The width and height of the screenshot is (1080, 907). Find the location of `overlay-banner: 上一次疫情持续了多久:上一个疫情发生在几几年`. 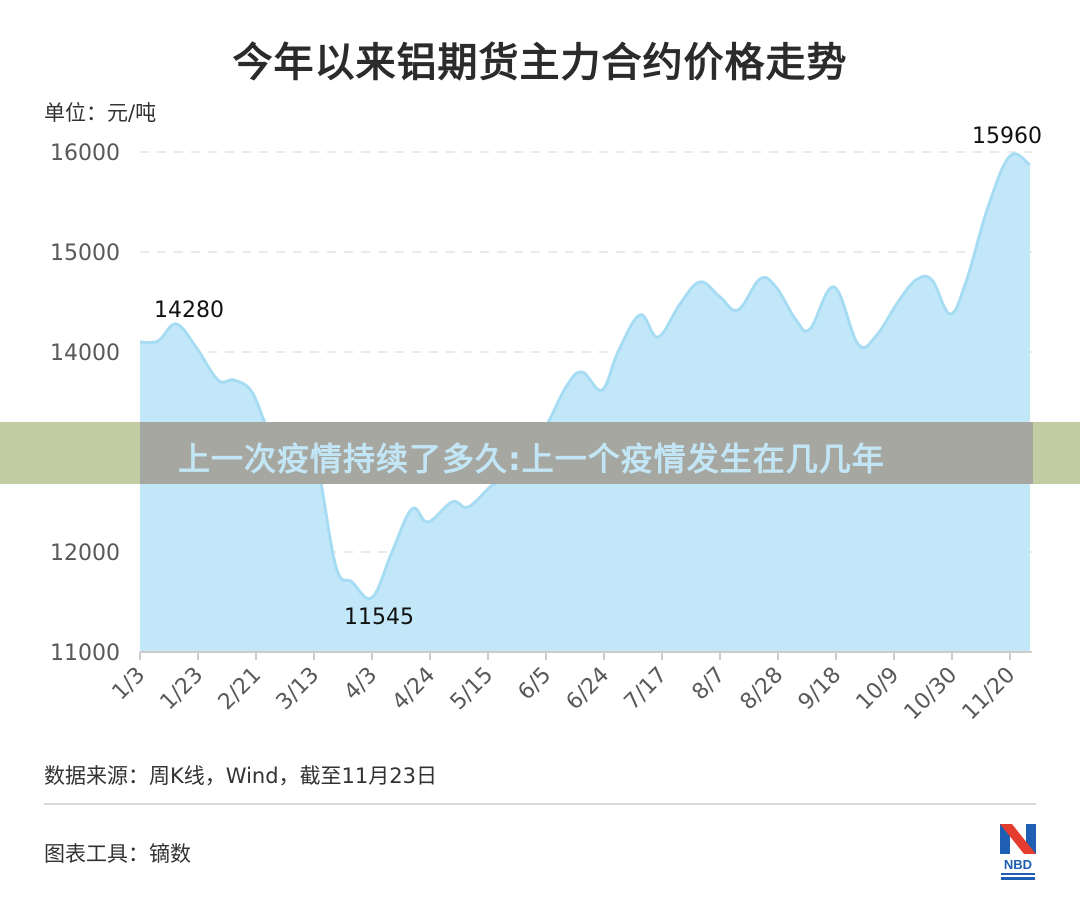

overlay-banner: 上一次疫情持续了多久:上一个疫情发生在几几年 is located at coordinates (540, 453).